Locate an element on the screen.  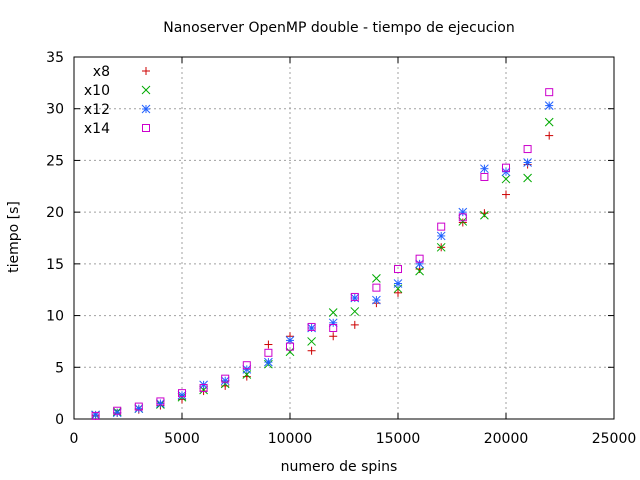
y-tick-label: 5 is located at coordinates (59, 368).